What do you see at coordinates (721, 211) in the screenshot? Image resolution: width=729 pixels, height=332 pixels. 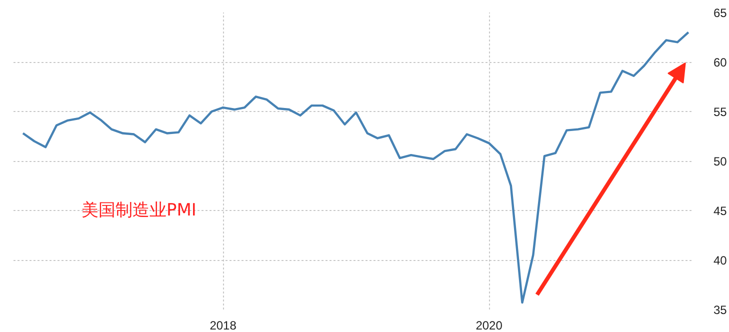 I see `y-tick-label: 45` at bounding box center [721, 211].